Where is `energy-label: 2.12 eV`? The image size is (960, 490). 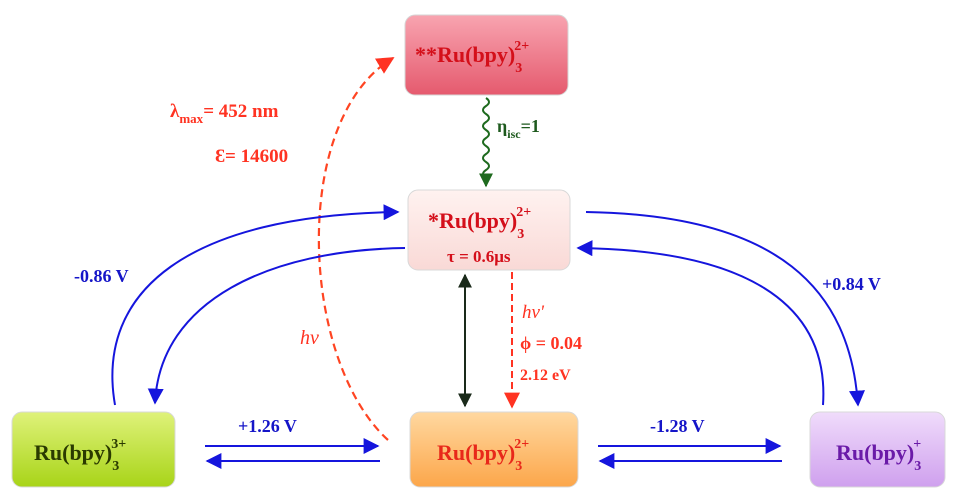
energy-label: 2.12 eV is located at coordinates (545, 375).